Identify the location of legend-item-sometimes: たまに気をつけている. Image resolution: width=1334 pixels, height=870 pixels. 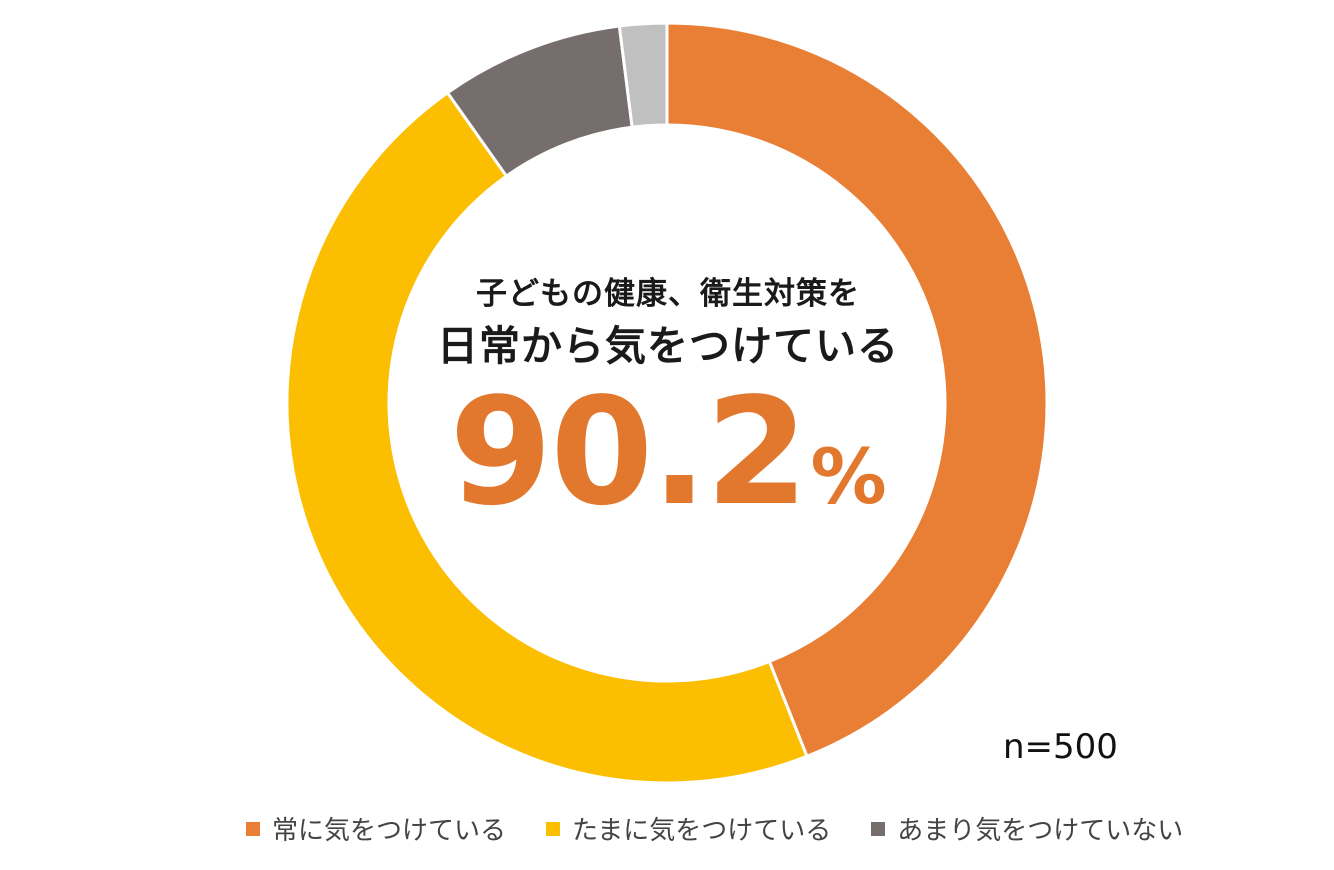
(688, 828).